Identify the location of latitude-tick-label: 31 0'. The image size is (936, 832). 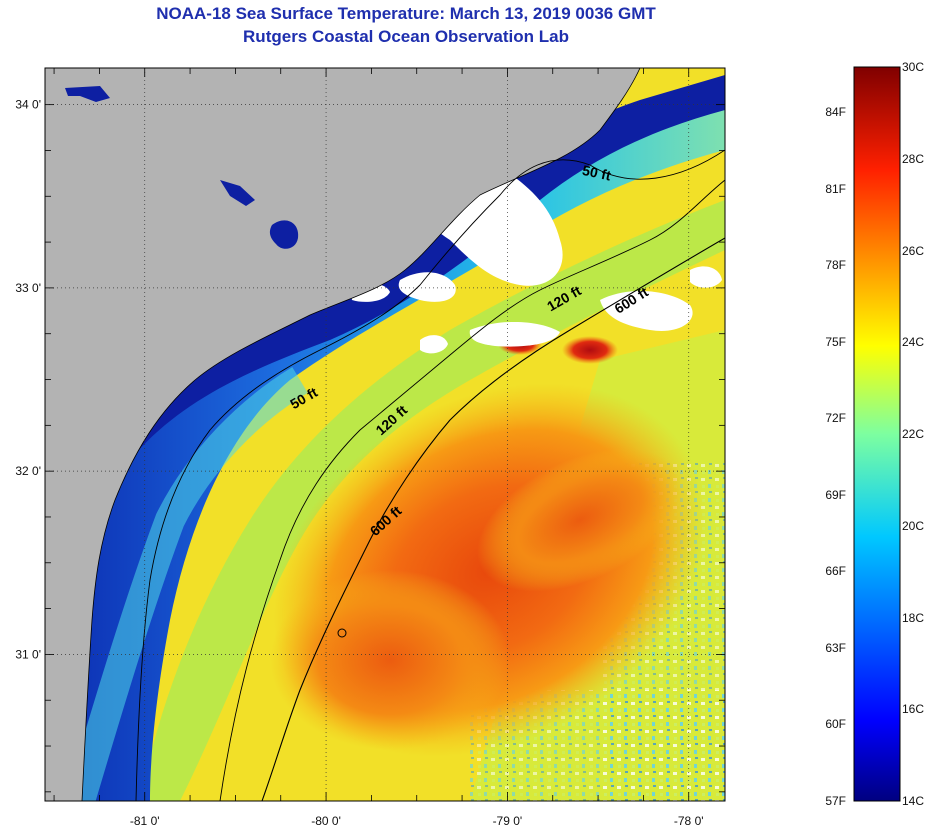
(28, 654).